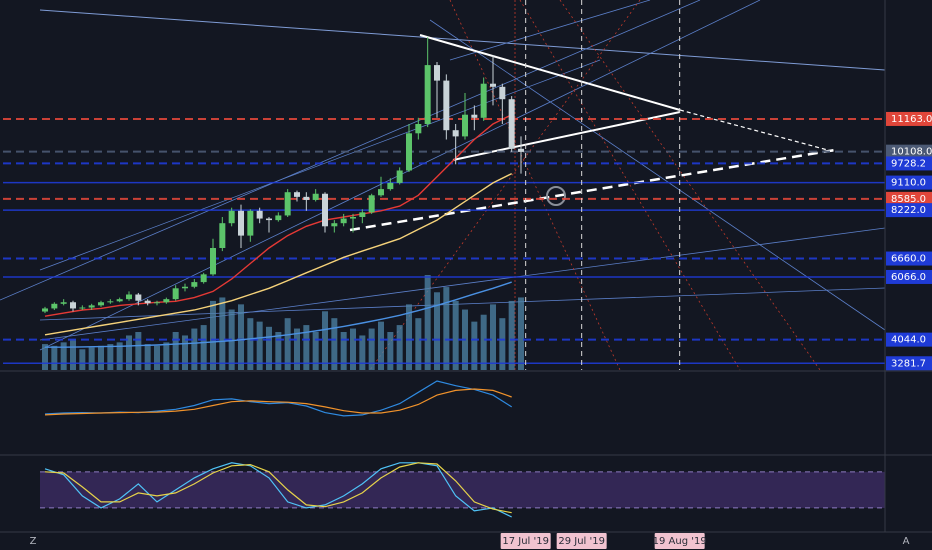 This screenshot has height=550, width=932. I want to click on cursor-ring, so click(556, 196).